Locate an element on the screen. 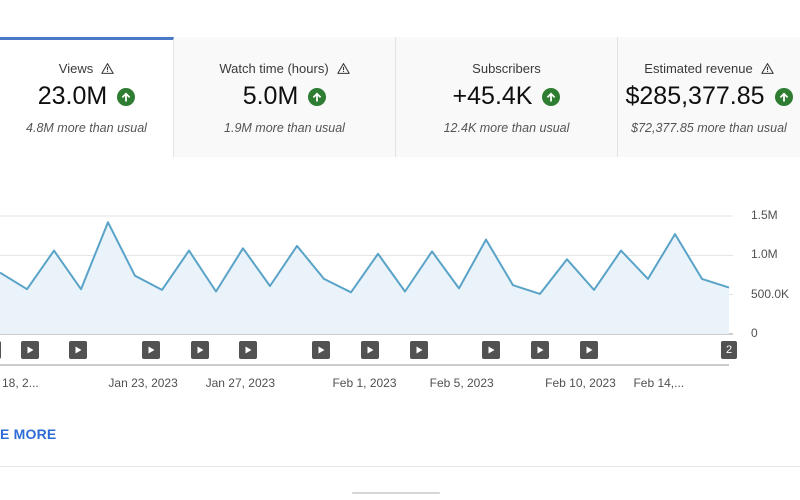  revenue-value: $285,377.85 is located at coordinates (695, 96).